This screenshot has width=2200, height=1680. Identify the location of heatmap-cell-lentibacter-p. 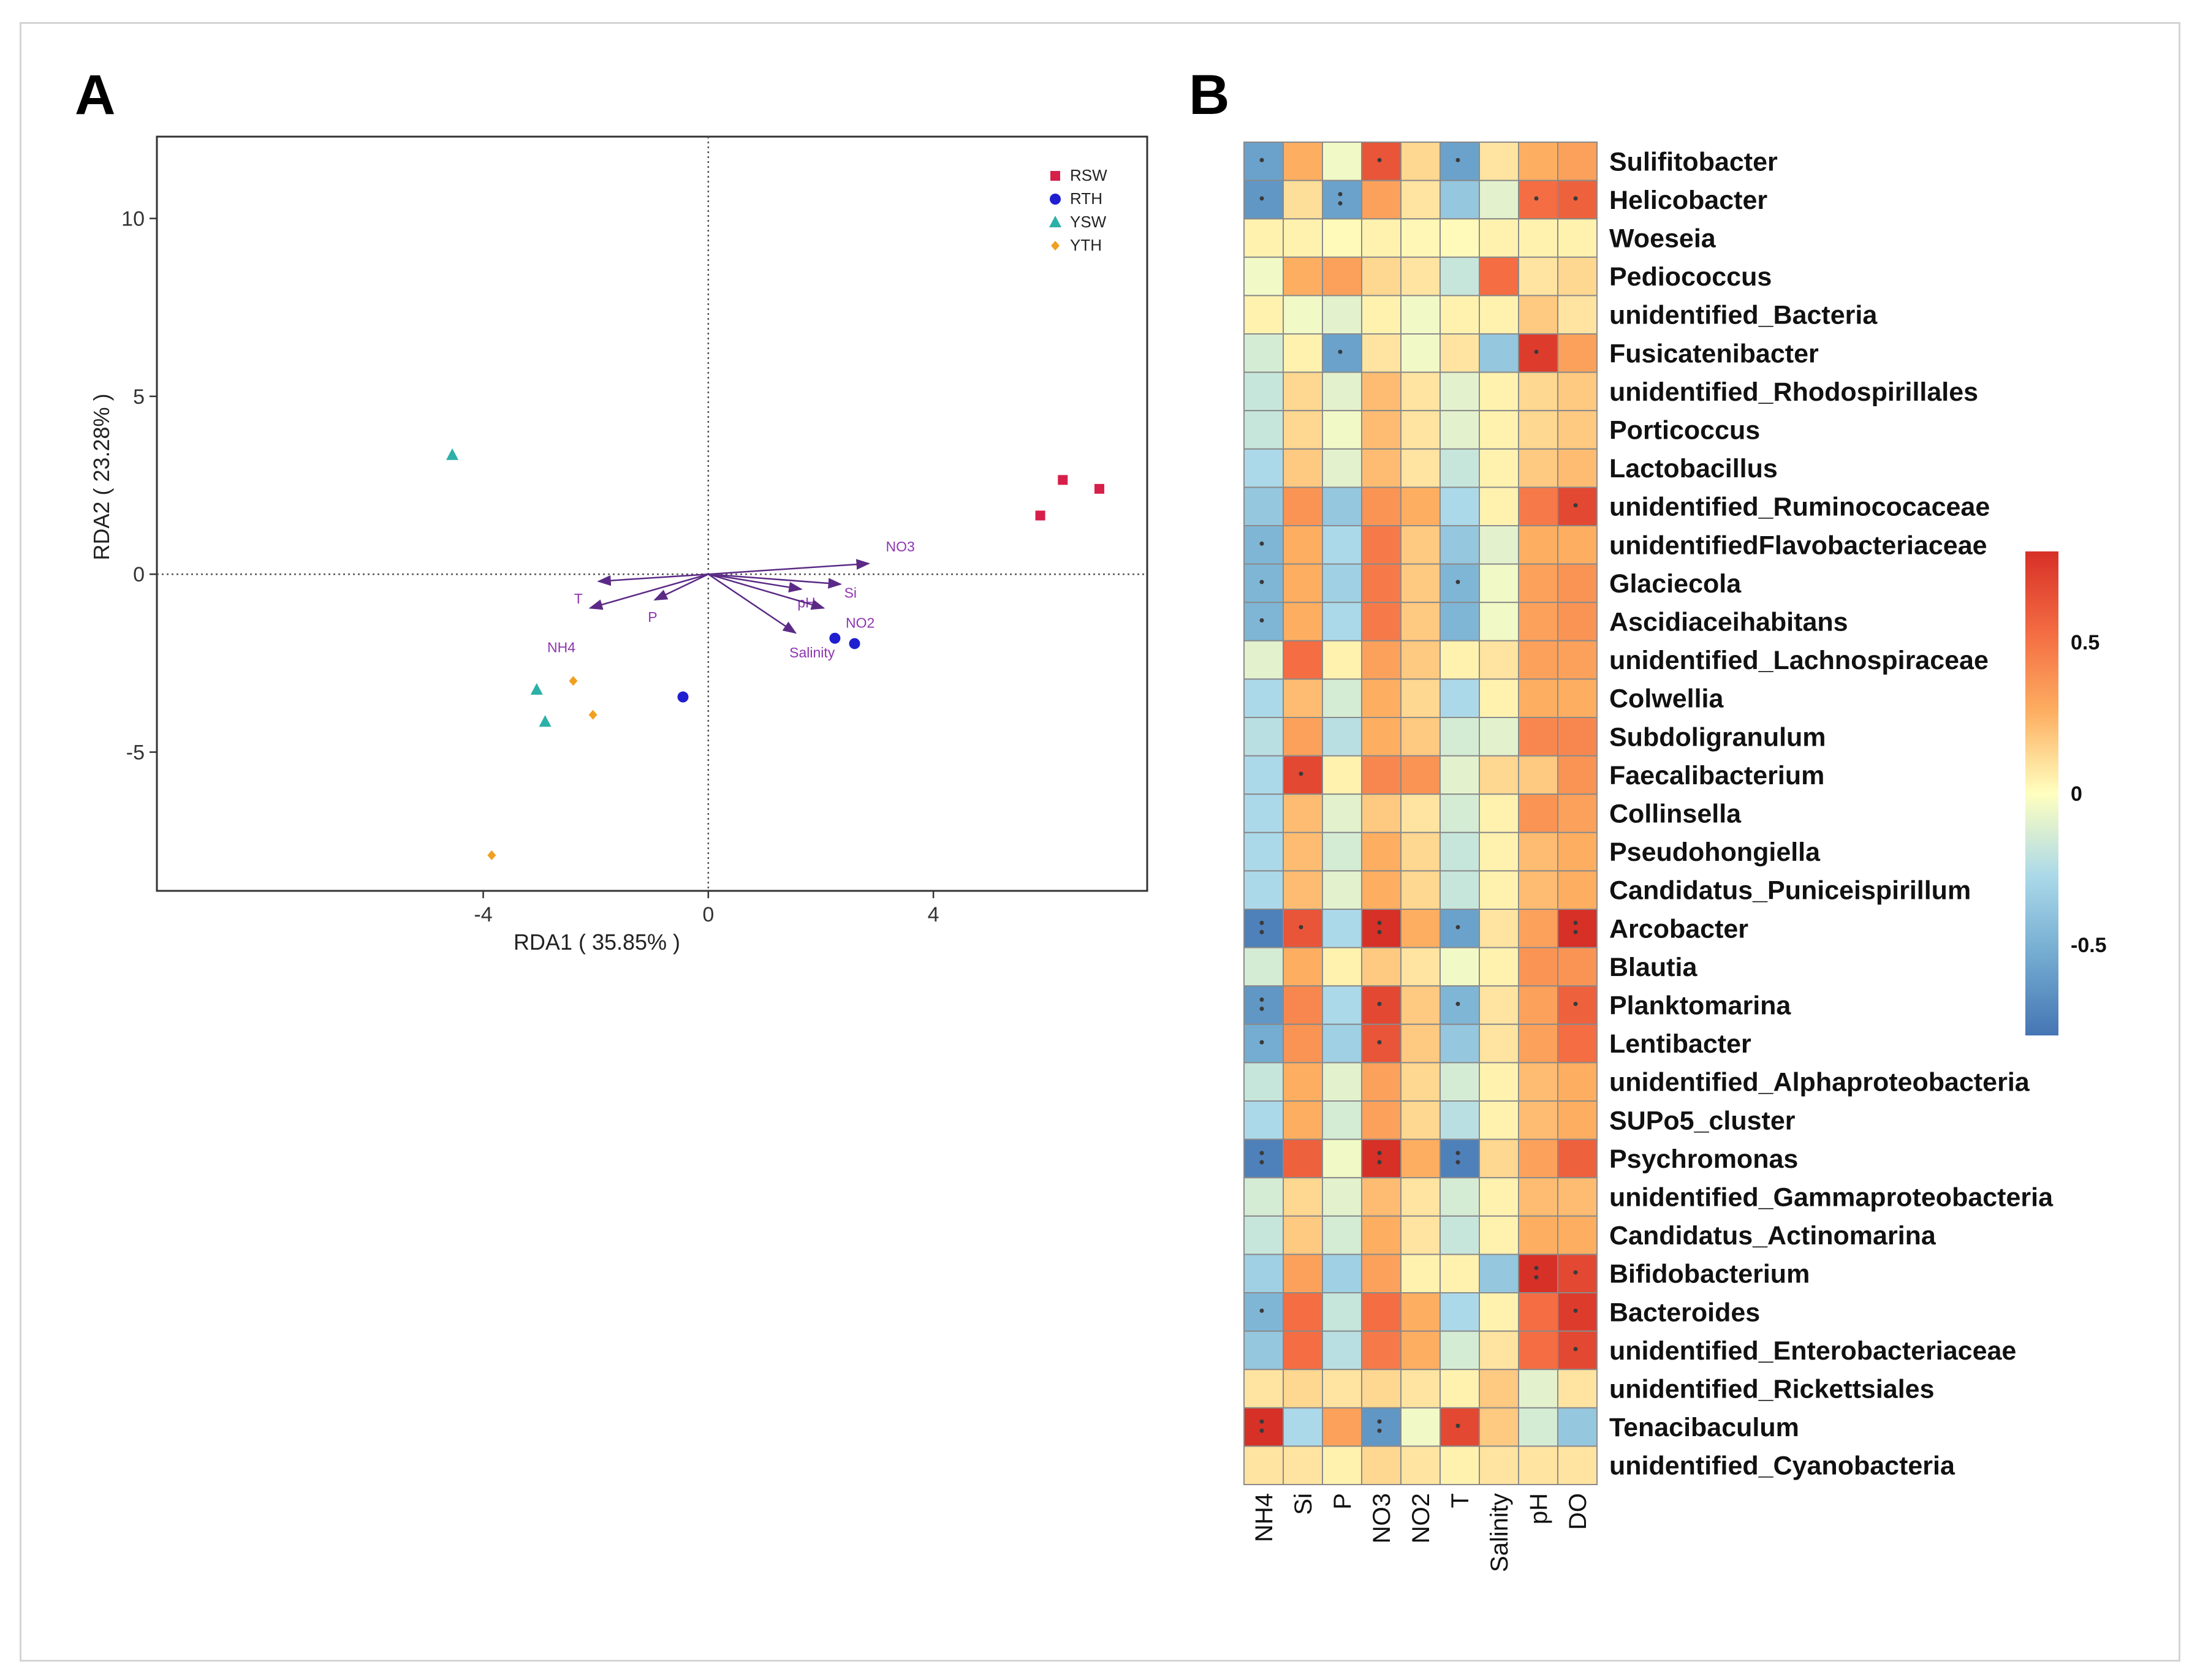
(1342, 1043).